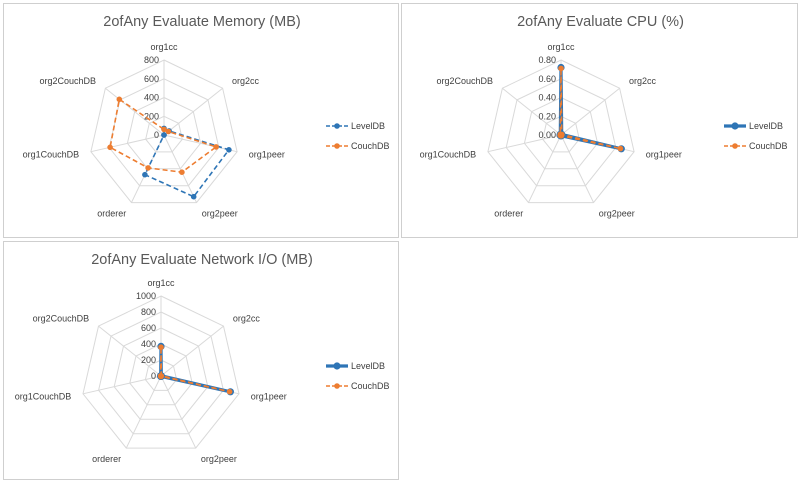 The height and width of the screenshot is (486, 802). Describe the element at coordinates (153, 376) in the screenshot. I see `radial-tick-label: 0` at that location.